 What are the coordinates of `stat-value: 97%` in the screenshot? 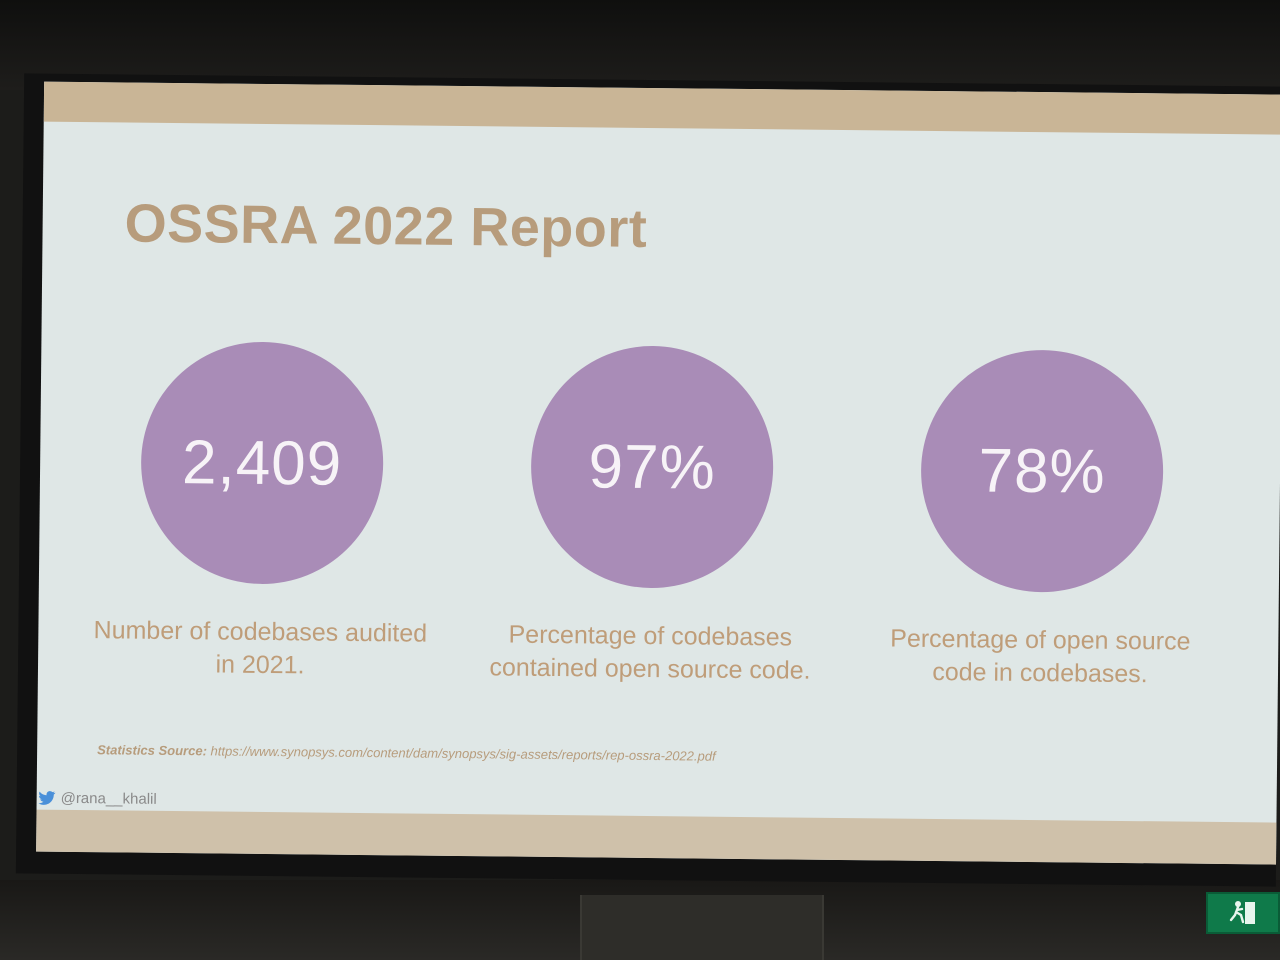 It's located at (652, 467).